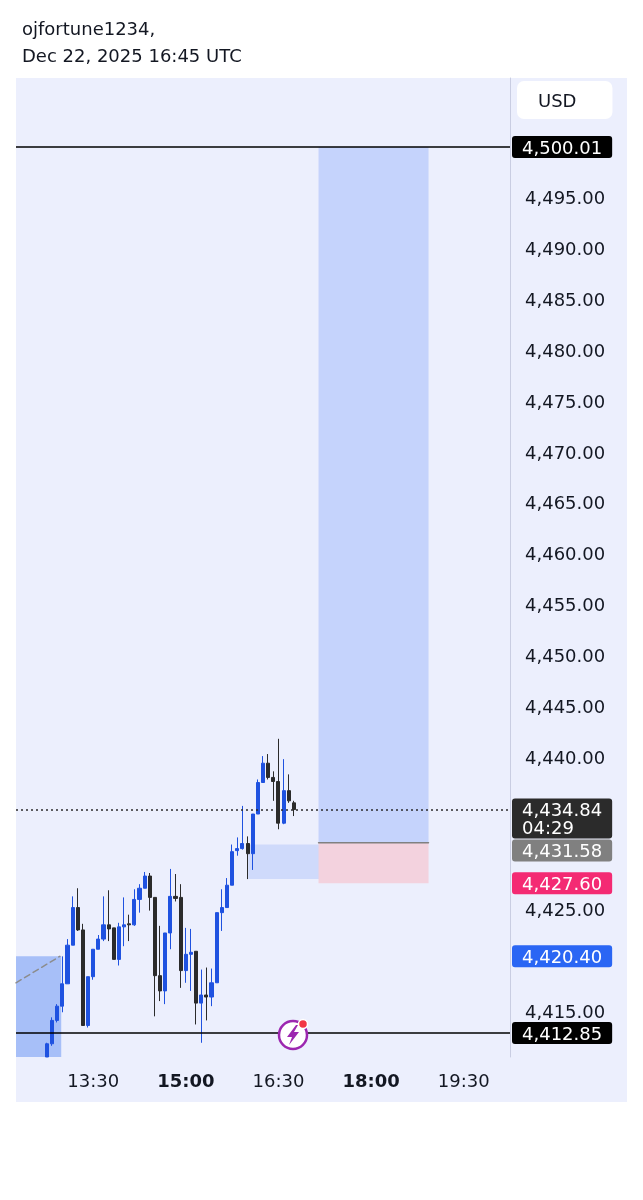  What do you see at coordinates (565, 401) in the screenshot?
I see `y-tick-label: 4,475.00` at bounding box center [565, 401].